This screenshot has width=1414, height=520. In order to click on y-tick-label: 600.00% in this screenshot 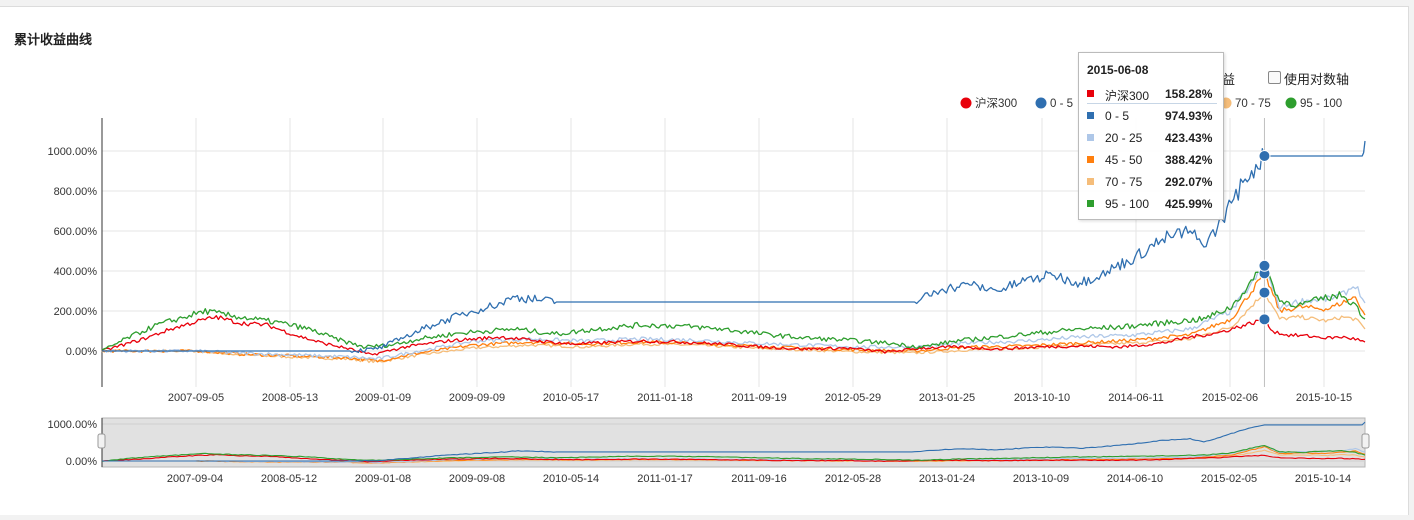, I will do `click(76, 232)`.